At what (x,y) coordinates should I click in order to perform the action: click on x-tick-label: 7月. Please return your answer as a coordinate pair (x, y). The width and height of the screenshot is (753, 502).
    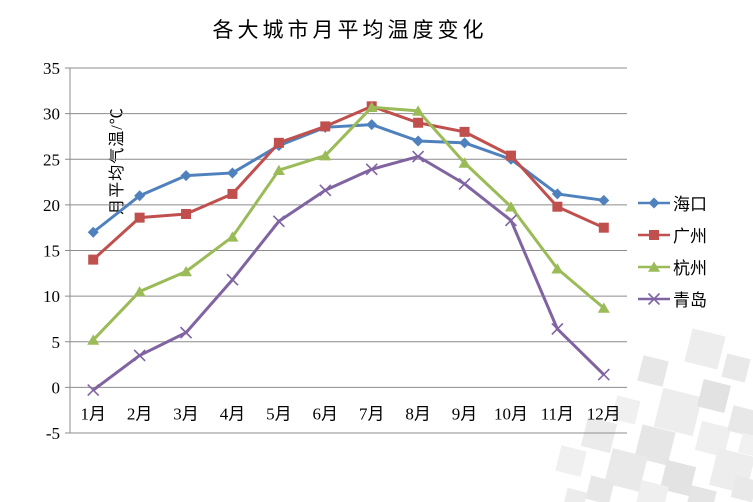
    Looking at the image, I should click on (372, 413).